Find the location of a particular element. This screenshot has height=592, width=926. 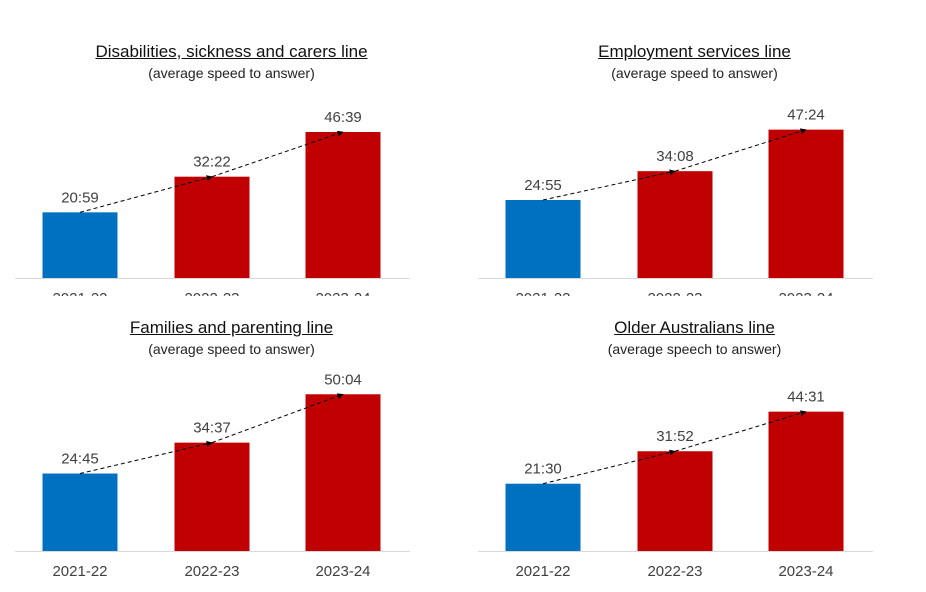

data-label: 24:45 is located at coordinates (80, 459).